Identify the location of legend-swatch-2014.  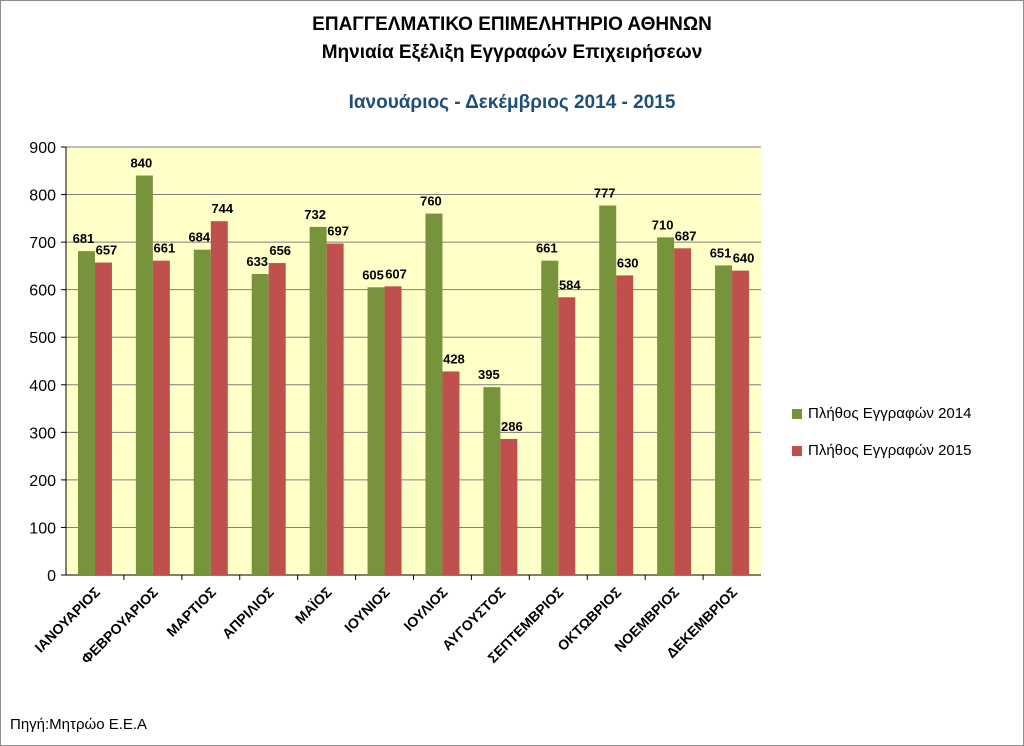
(797, 413).